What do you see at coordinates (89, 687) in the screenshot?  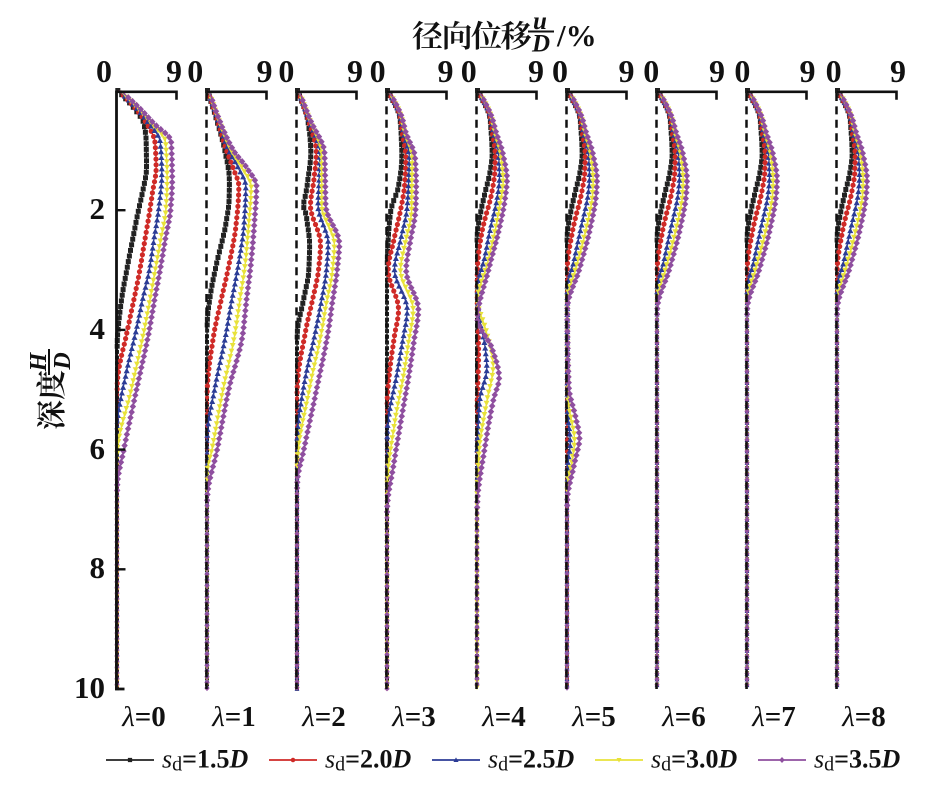 I see `svg-text: 10` at bounding box center [89, 687].